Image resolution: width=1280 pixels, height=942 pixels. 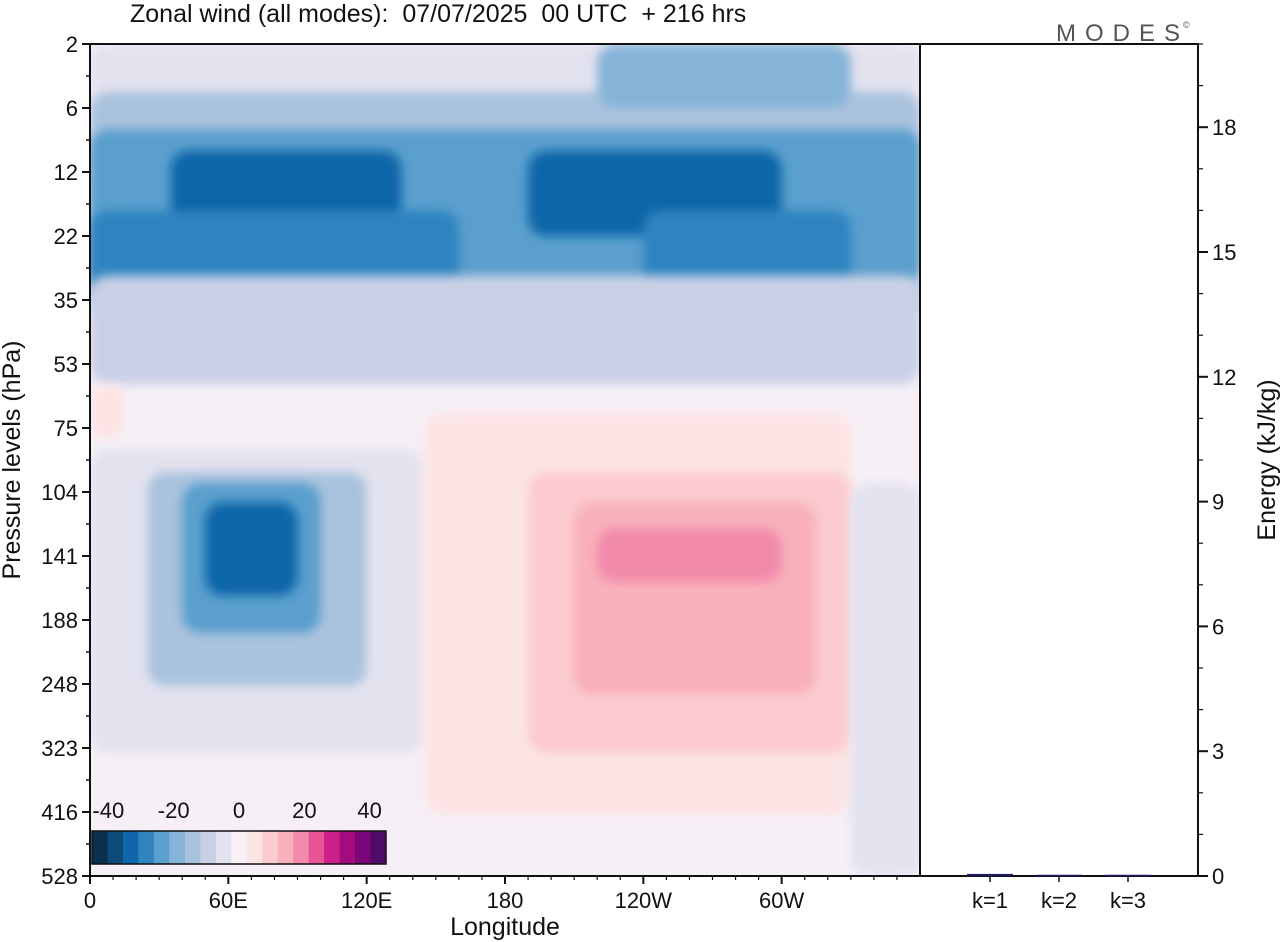 I want to click on y-tick-label: 75, so click(x=66, y=428).